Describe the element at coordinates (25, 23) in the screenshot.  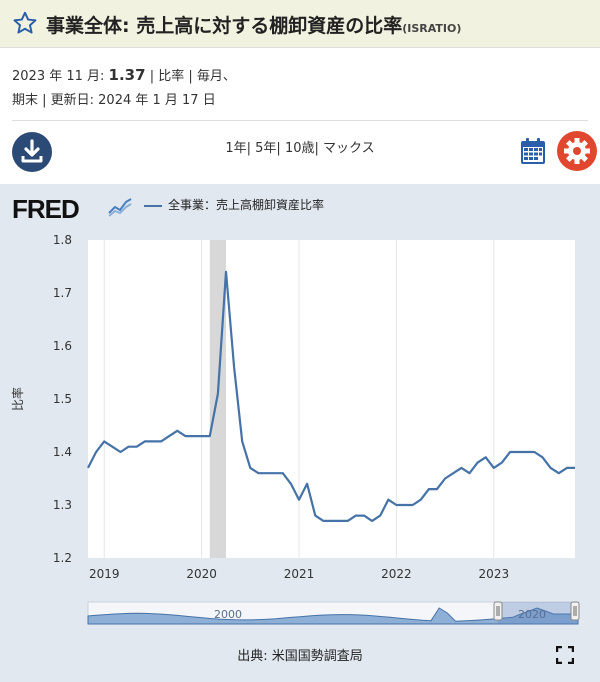
I see `star-icon` at that location.